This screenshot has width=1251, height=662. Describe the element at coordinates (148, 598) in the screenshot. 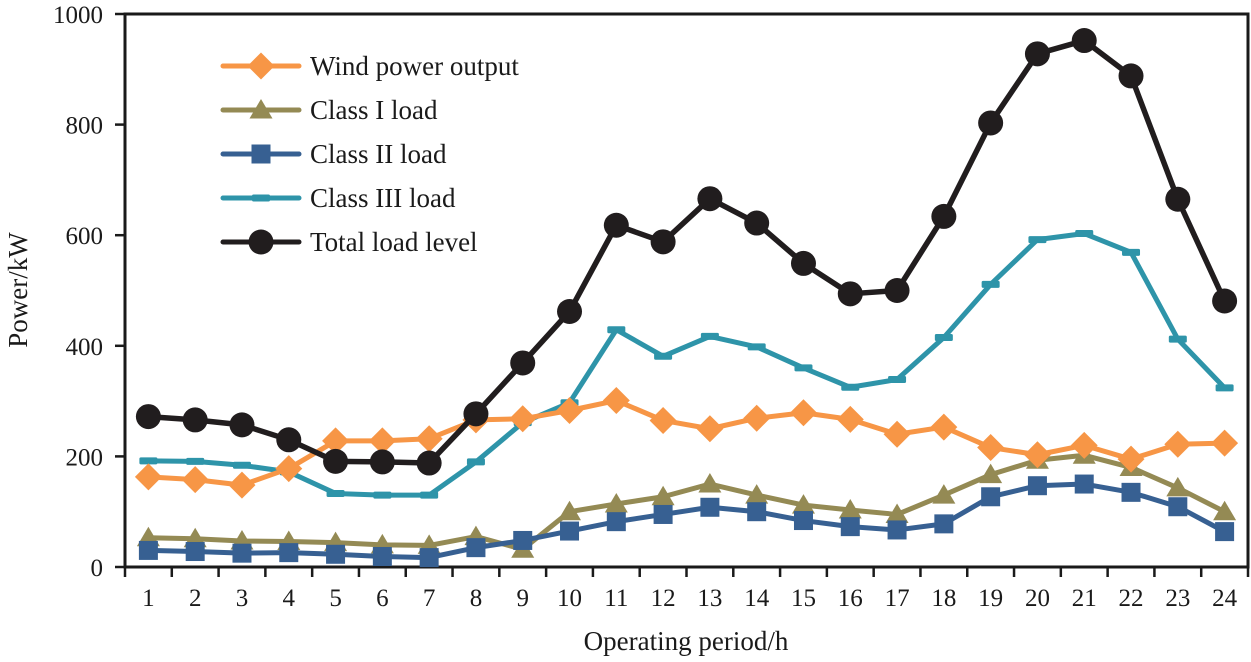

I see `x-tick-label: 1` at that location.